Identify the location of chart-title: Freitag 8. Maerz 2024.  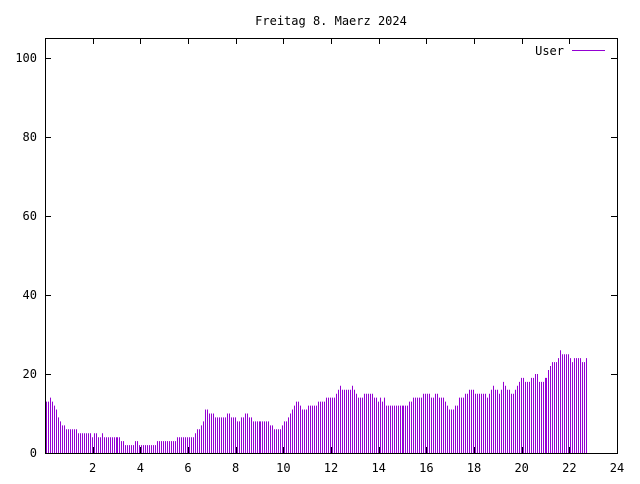
(331, 21).